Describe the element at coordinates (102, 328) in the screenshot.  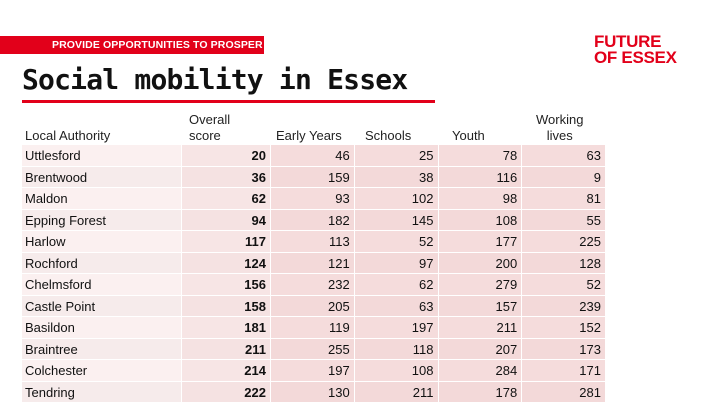
I see `cell-local-authority: Basildon` at that location.